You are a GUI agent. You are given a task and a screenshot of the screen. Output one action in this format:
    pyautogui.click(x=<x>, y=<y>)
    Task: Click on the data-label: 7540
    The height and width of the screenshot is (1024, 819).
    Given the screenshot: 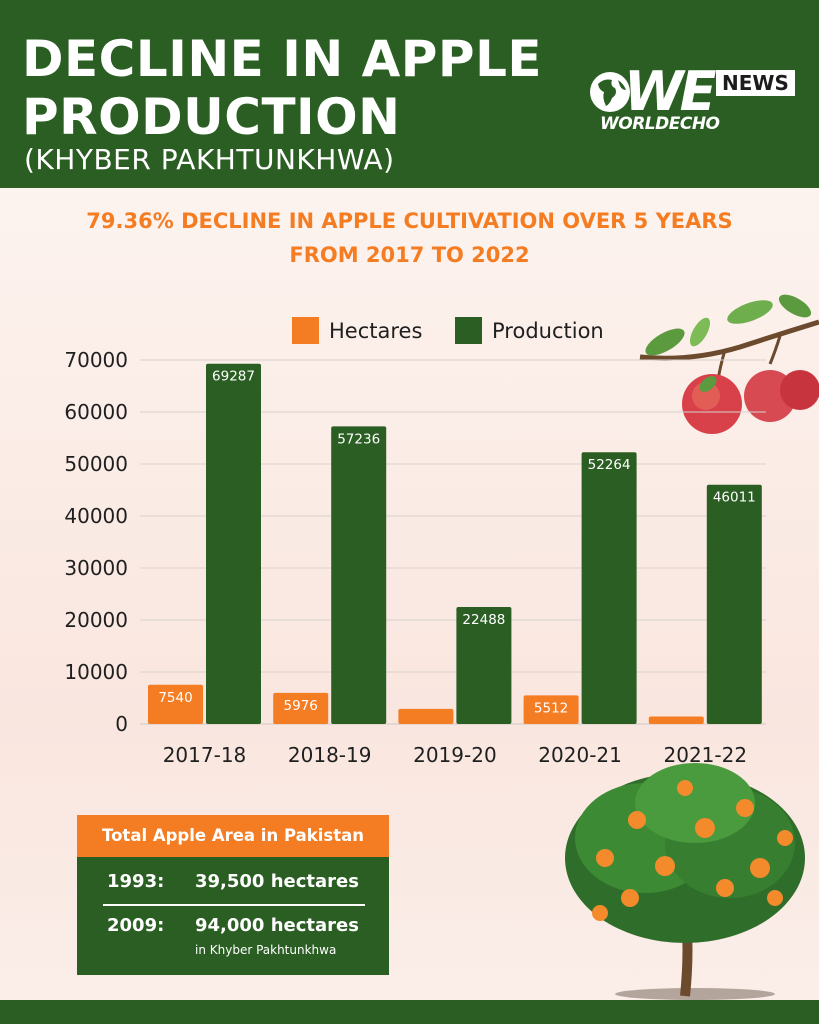 What is the action you would take?
    pyautogui.click(x=175, y=698)
    